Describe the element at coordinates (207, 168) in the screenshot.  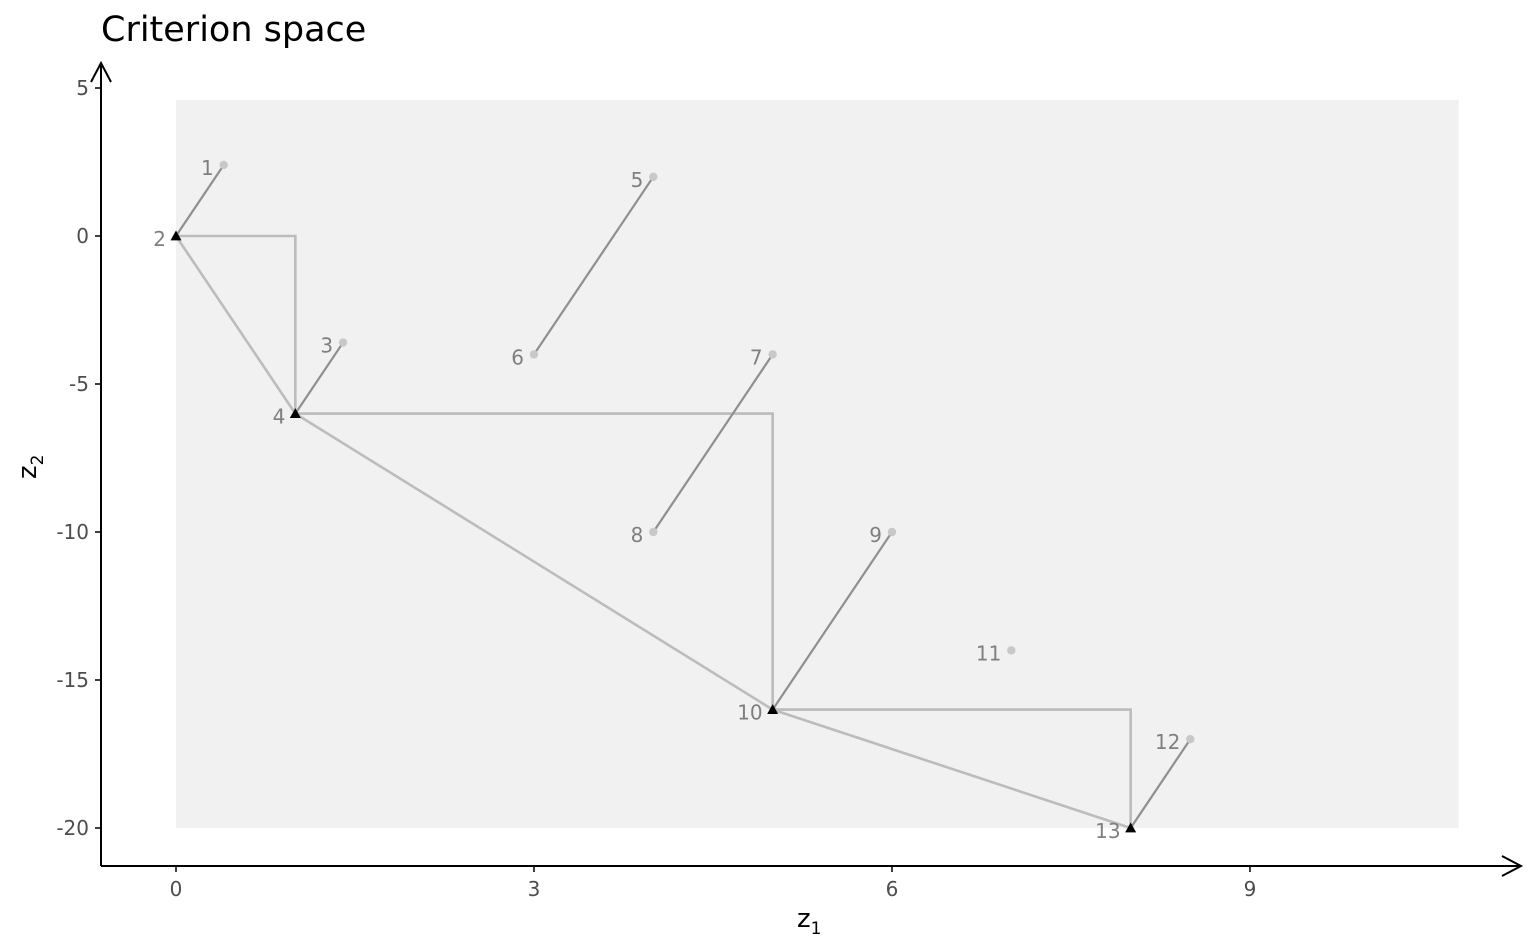
I see `point-label-1: 1` at that location.